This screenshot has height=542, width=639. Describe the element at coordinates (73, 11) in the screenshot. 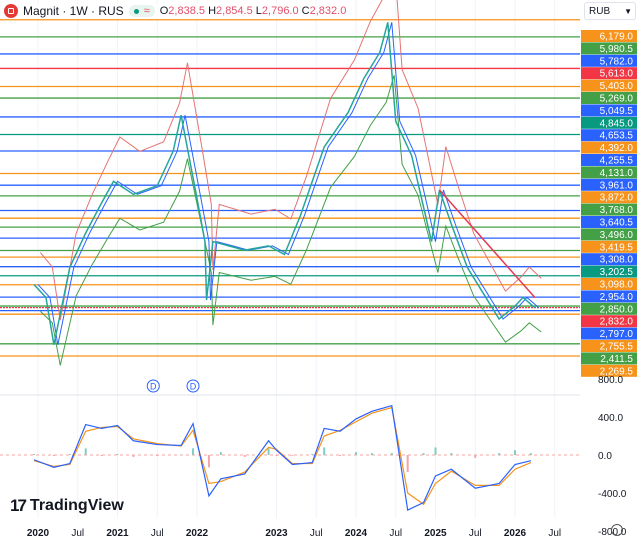

I see `symbol-title: Magnit · 1W · RUS` at that location.